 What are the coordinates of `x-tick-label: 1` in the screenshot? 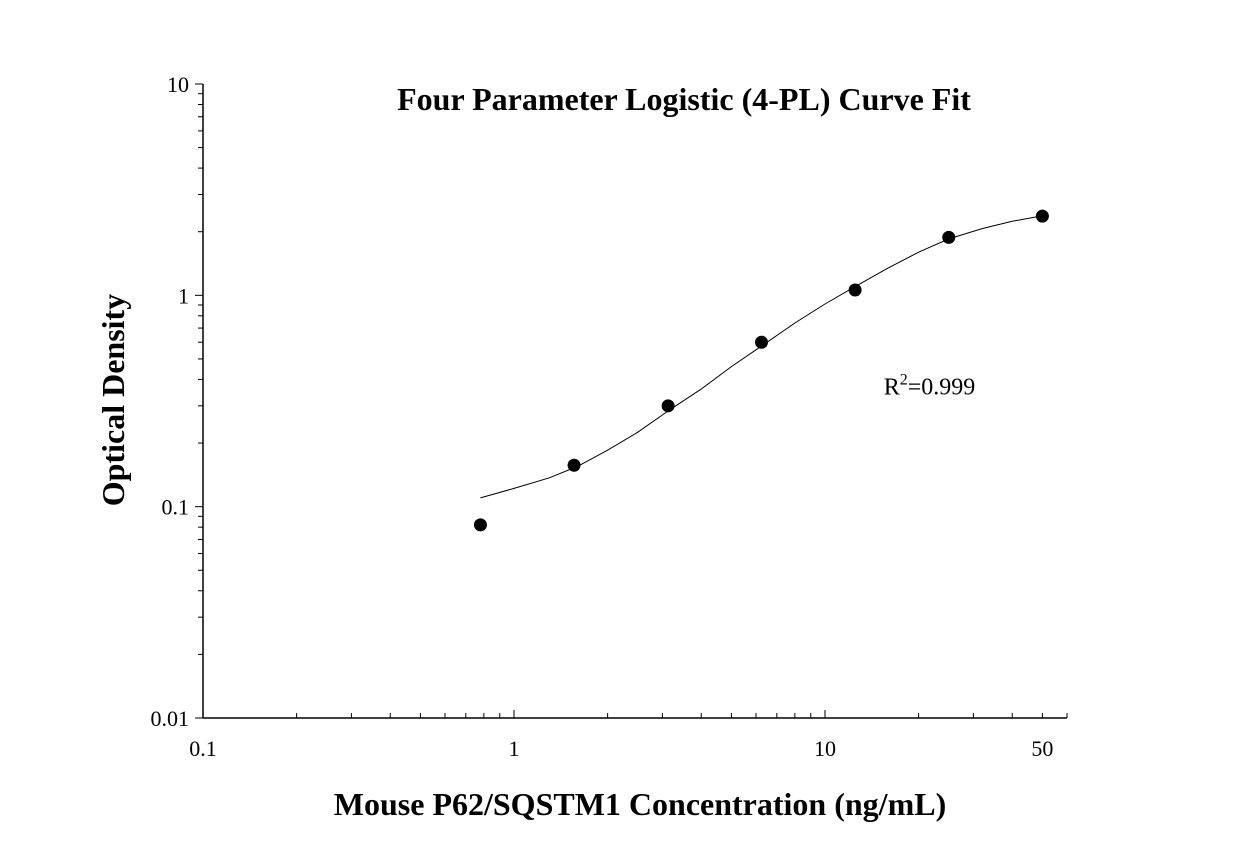 It's located at (513, 748).